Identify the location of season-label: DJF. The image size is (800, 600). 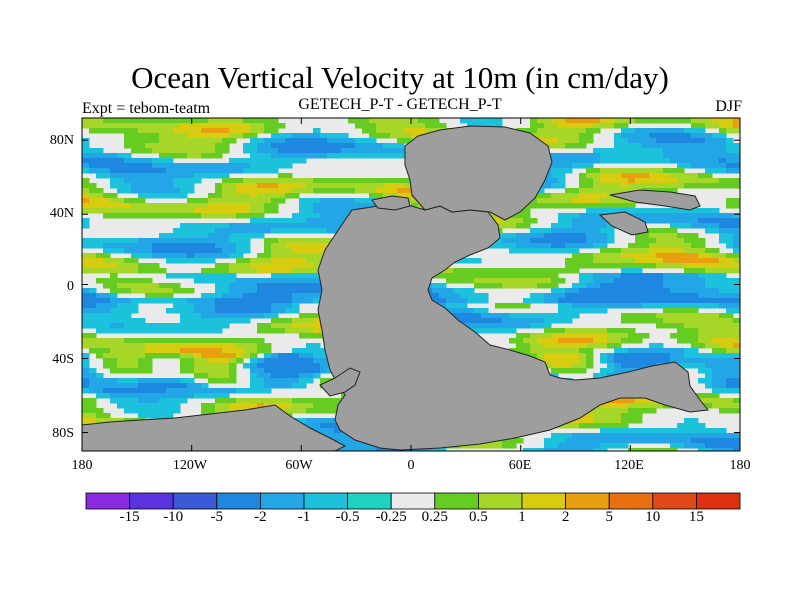
(728, 106).